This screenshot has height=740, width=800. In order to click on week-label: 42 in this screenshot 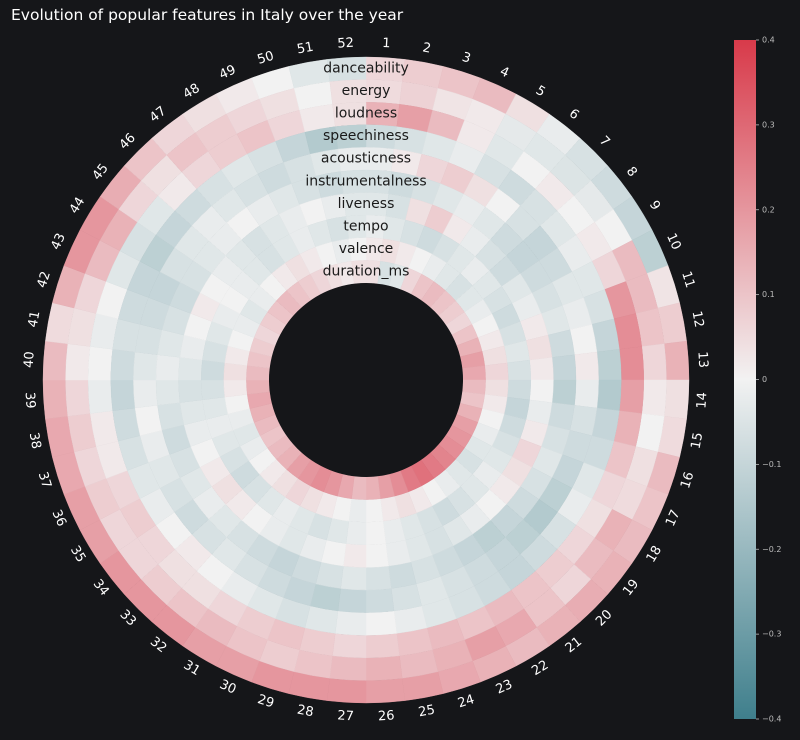, I will do `click(44, 280)`.